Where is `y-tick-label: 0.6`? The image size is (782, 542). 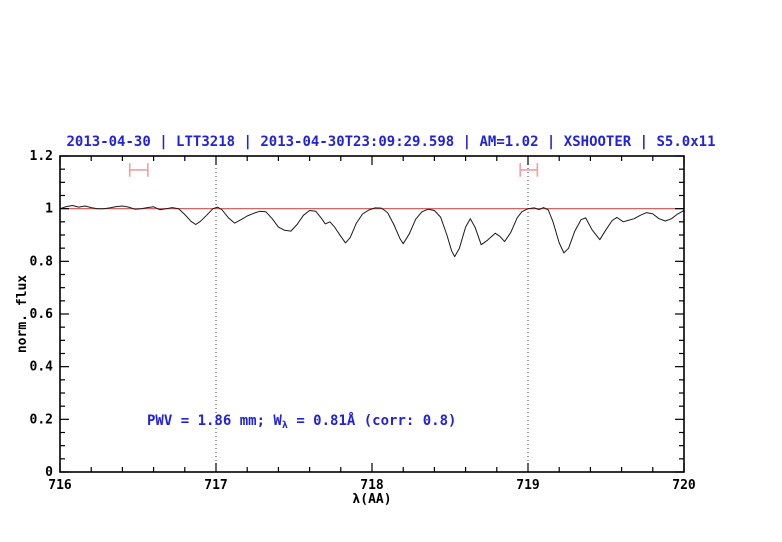 y-tick-label: 0.6 is located at coordinates (42, 314).